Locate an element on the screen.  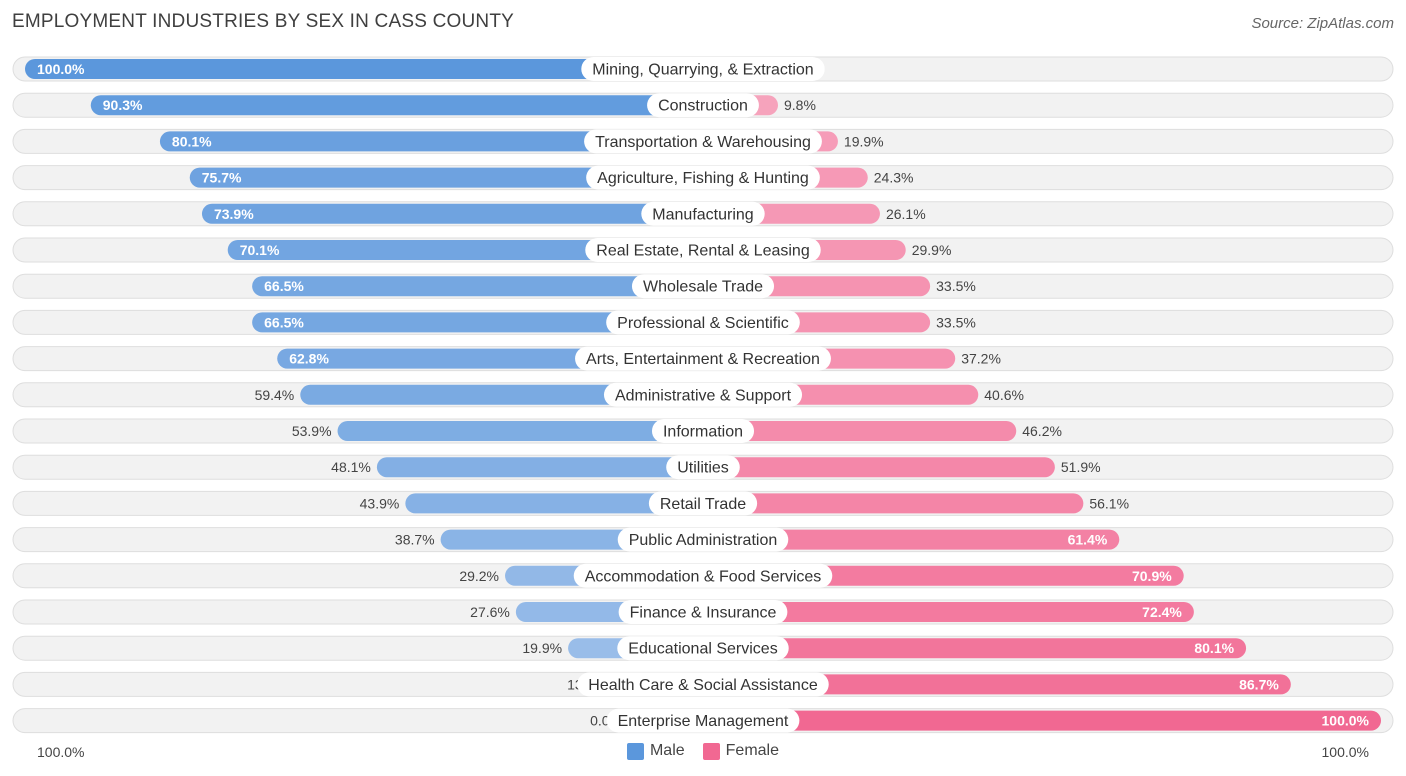
category-label: Retail Trade is located at coordinates (703, 504).